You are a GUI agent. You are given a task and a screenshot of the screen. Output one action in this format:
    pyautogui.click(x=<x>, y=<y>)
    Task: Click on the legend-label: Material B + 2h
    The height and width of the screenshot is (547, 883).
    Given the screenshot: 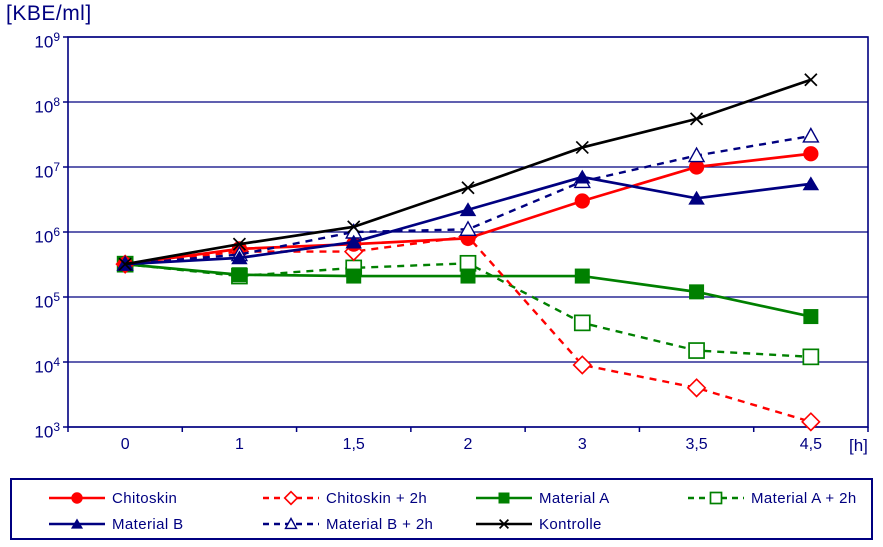 What is the action you would take?
    pyautogui.click(x=380, y=524)
    